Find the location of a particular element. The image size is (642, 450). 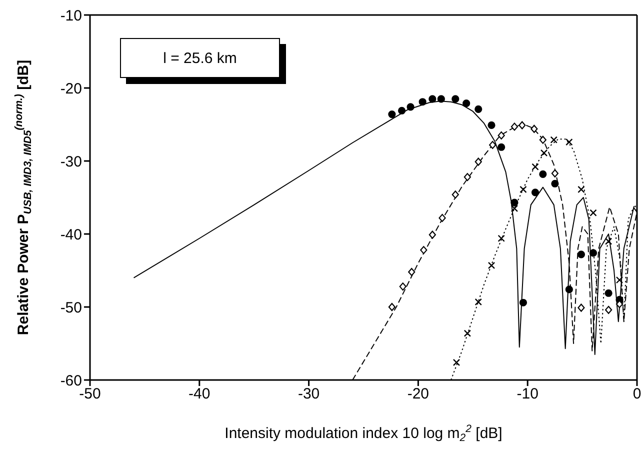

y-tick-label: -50 is located at coordinates (71, 307).